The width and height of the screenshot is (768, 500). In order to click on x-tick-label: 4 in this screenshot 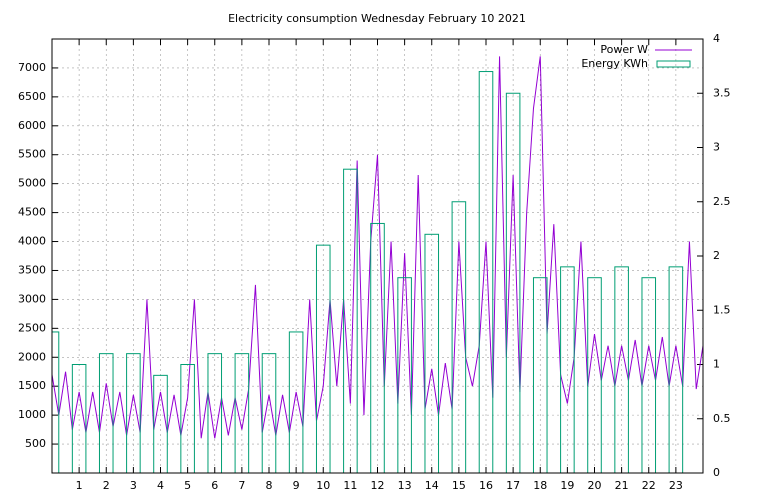, I will do `click(160, 485)`.